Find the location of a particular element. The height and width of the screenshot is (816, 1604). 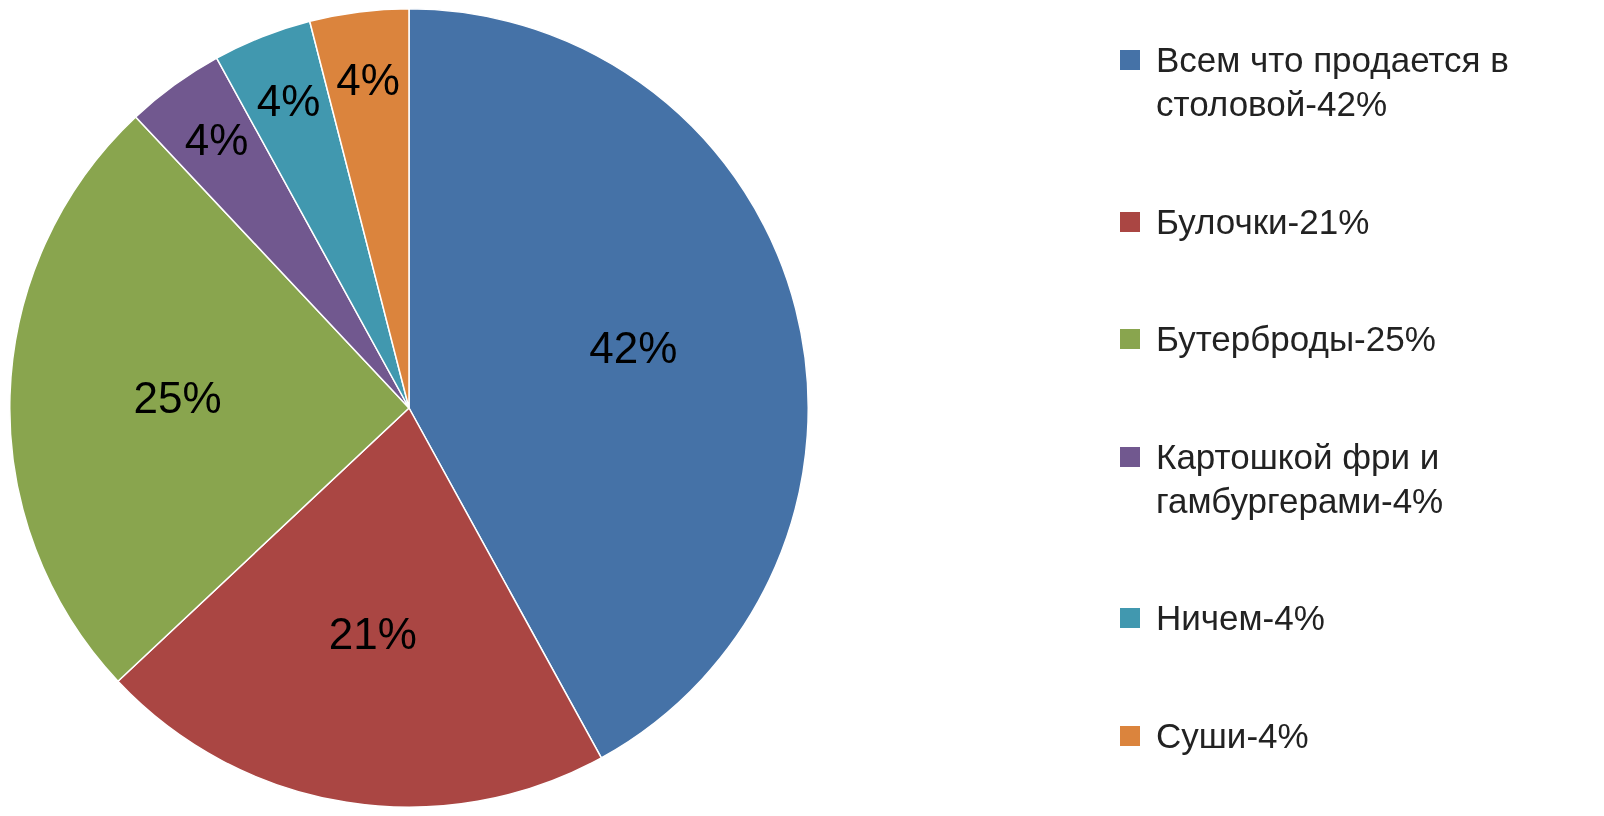

legend-label: Бутерброды-25% is located at coordinates (1296, 339).